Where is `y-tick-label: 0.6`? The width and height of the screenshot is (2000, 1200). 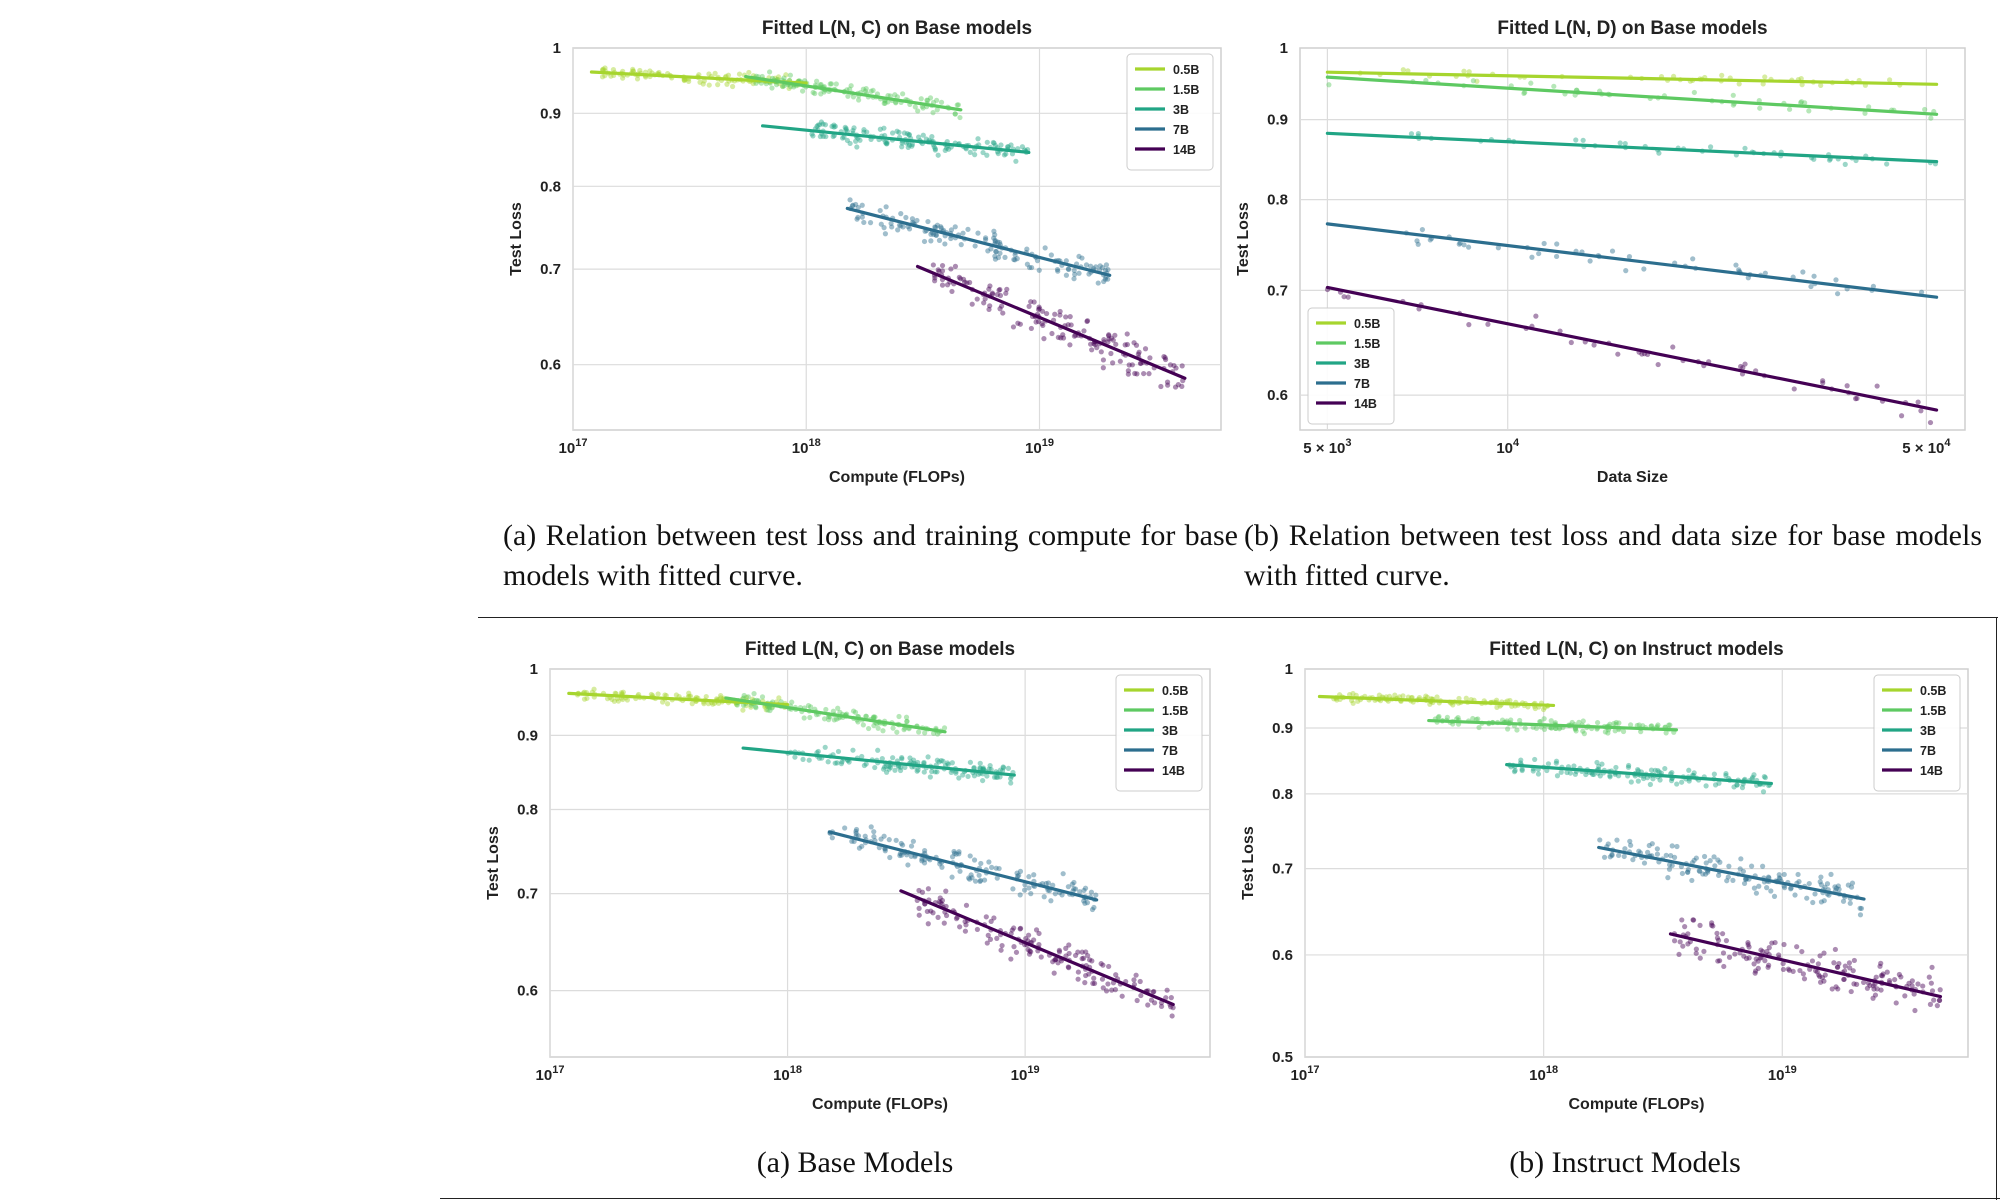
y-tick-label: 0.6 is located at coordinates (550, 365).